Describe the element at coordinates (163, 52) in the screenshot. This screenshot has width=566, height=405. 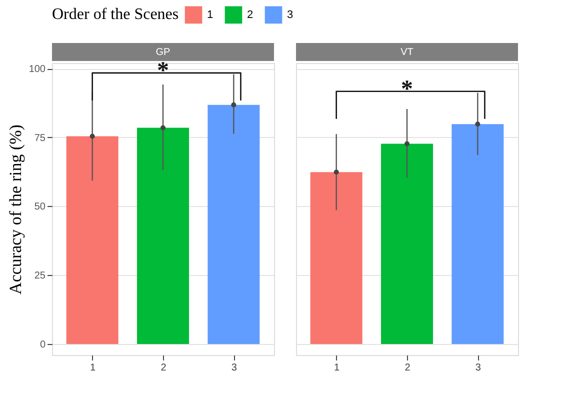
I see `chart-title: GP` at that location.